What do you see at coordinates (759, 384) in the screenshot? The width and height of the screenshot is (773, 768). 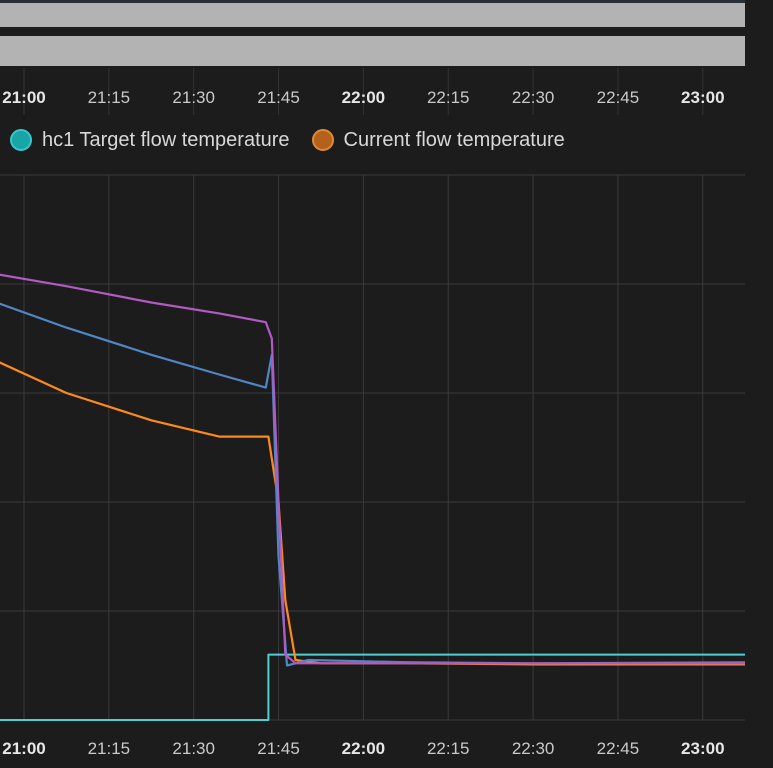 I see `right-edge-strip` at bounding box center [759, 384].